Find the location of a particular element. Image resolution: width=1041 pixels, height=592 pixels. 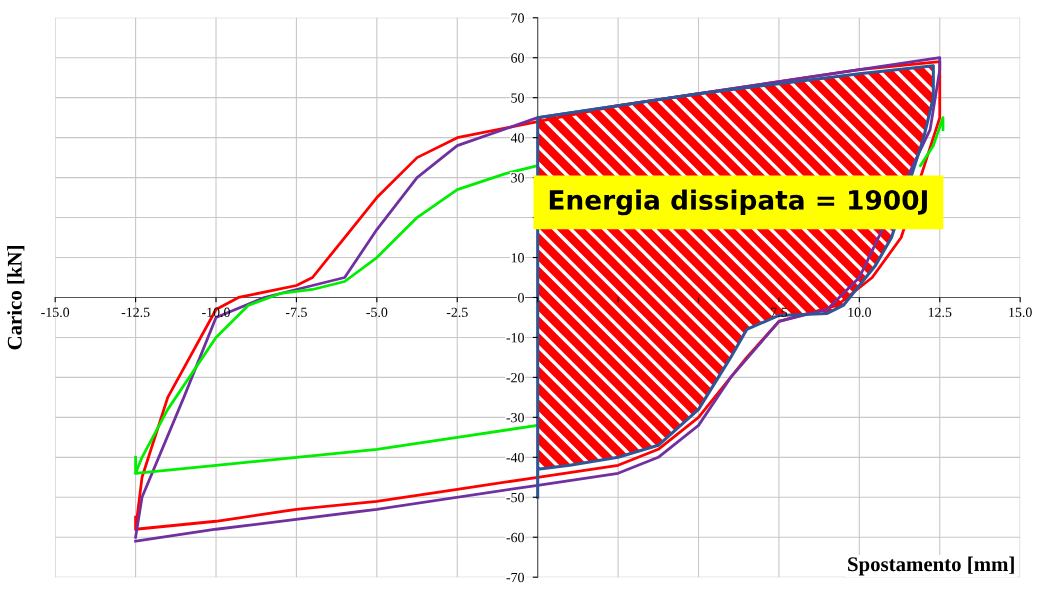

y-tick-label: -60 is located at coordinates (515, 537).